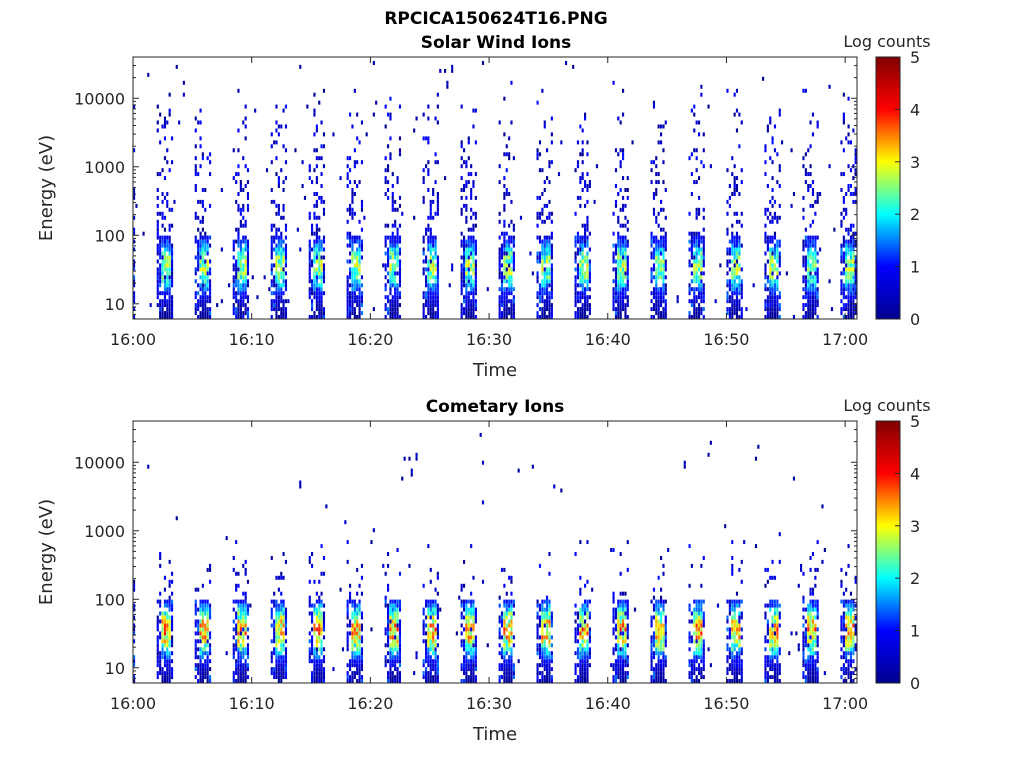 The width and height of the screenshot is (1024, 768). What do you see at coordinates (252, 339) in the screenshot?
I see `x-tick-label: 16:10` at bounding box center [252, 339].